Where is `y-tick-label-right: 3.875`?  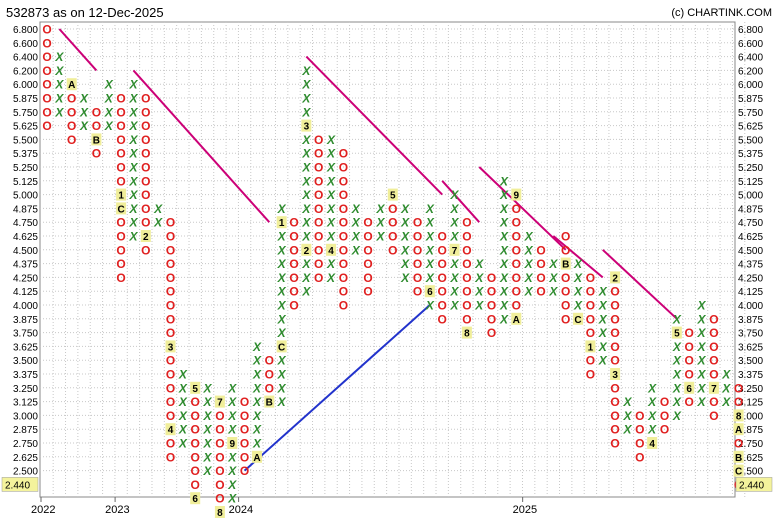 y-tick-label-right: 3.875 is located at coordinates (750, 320).